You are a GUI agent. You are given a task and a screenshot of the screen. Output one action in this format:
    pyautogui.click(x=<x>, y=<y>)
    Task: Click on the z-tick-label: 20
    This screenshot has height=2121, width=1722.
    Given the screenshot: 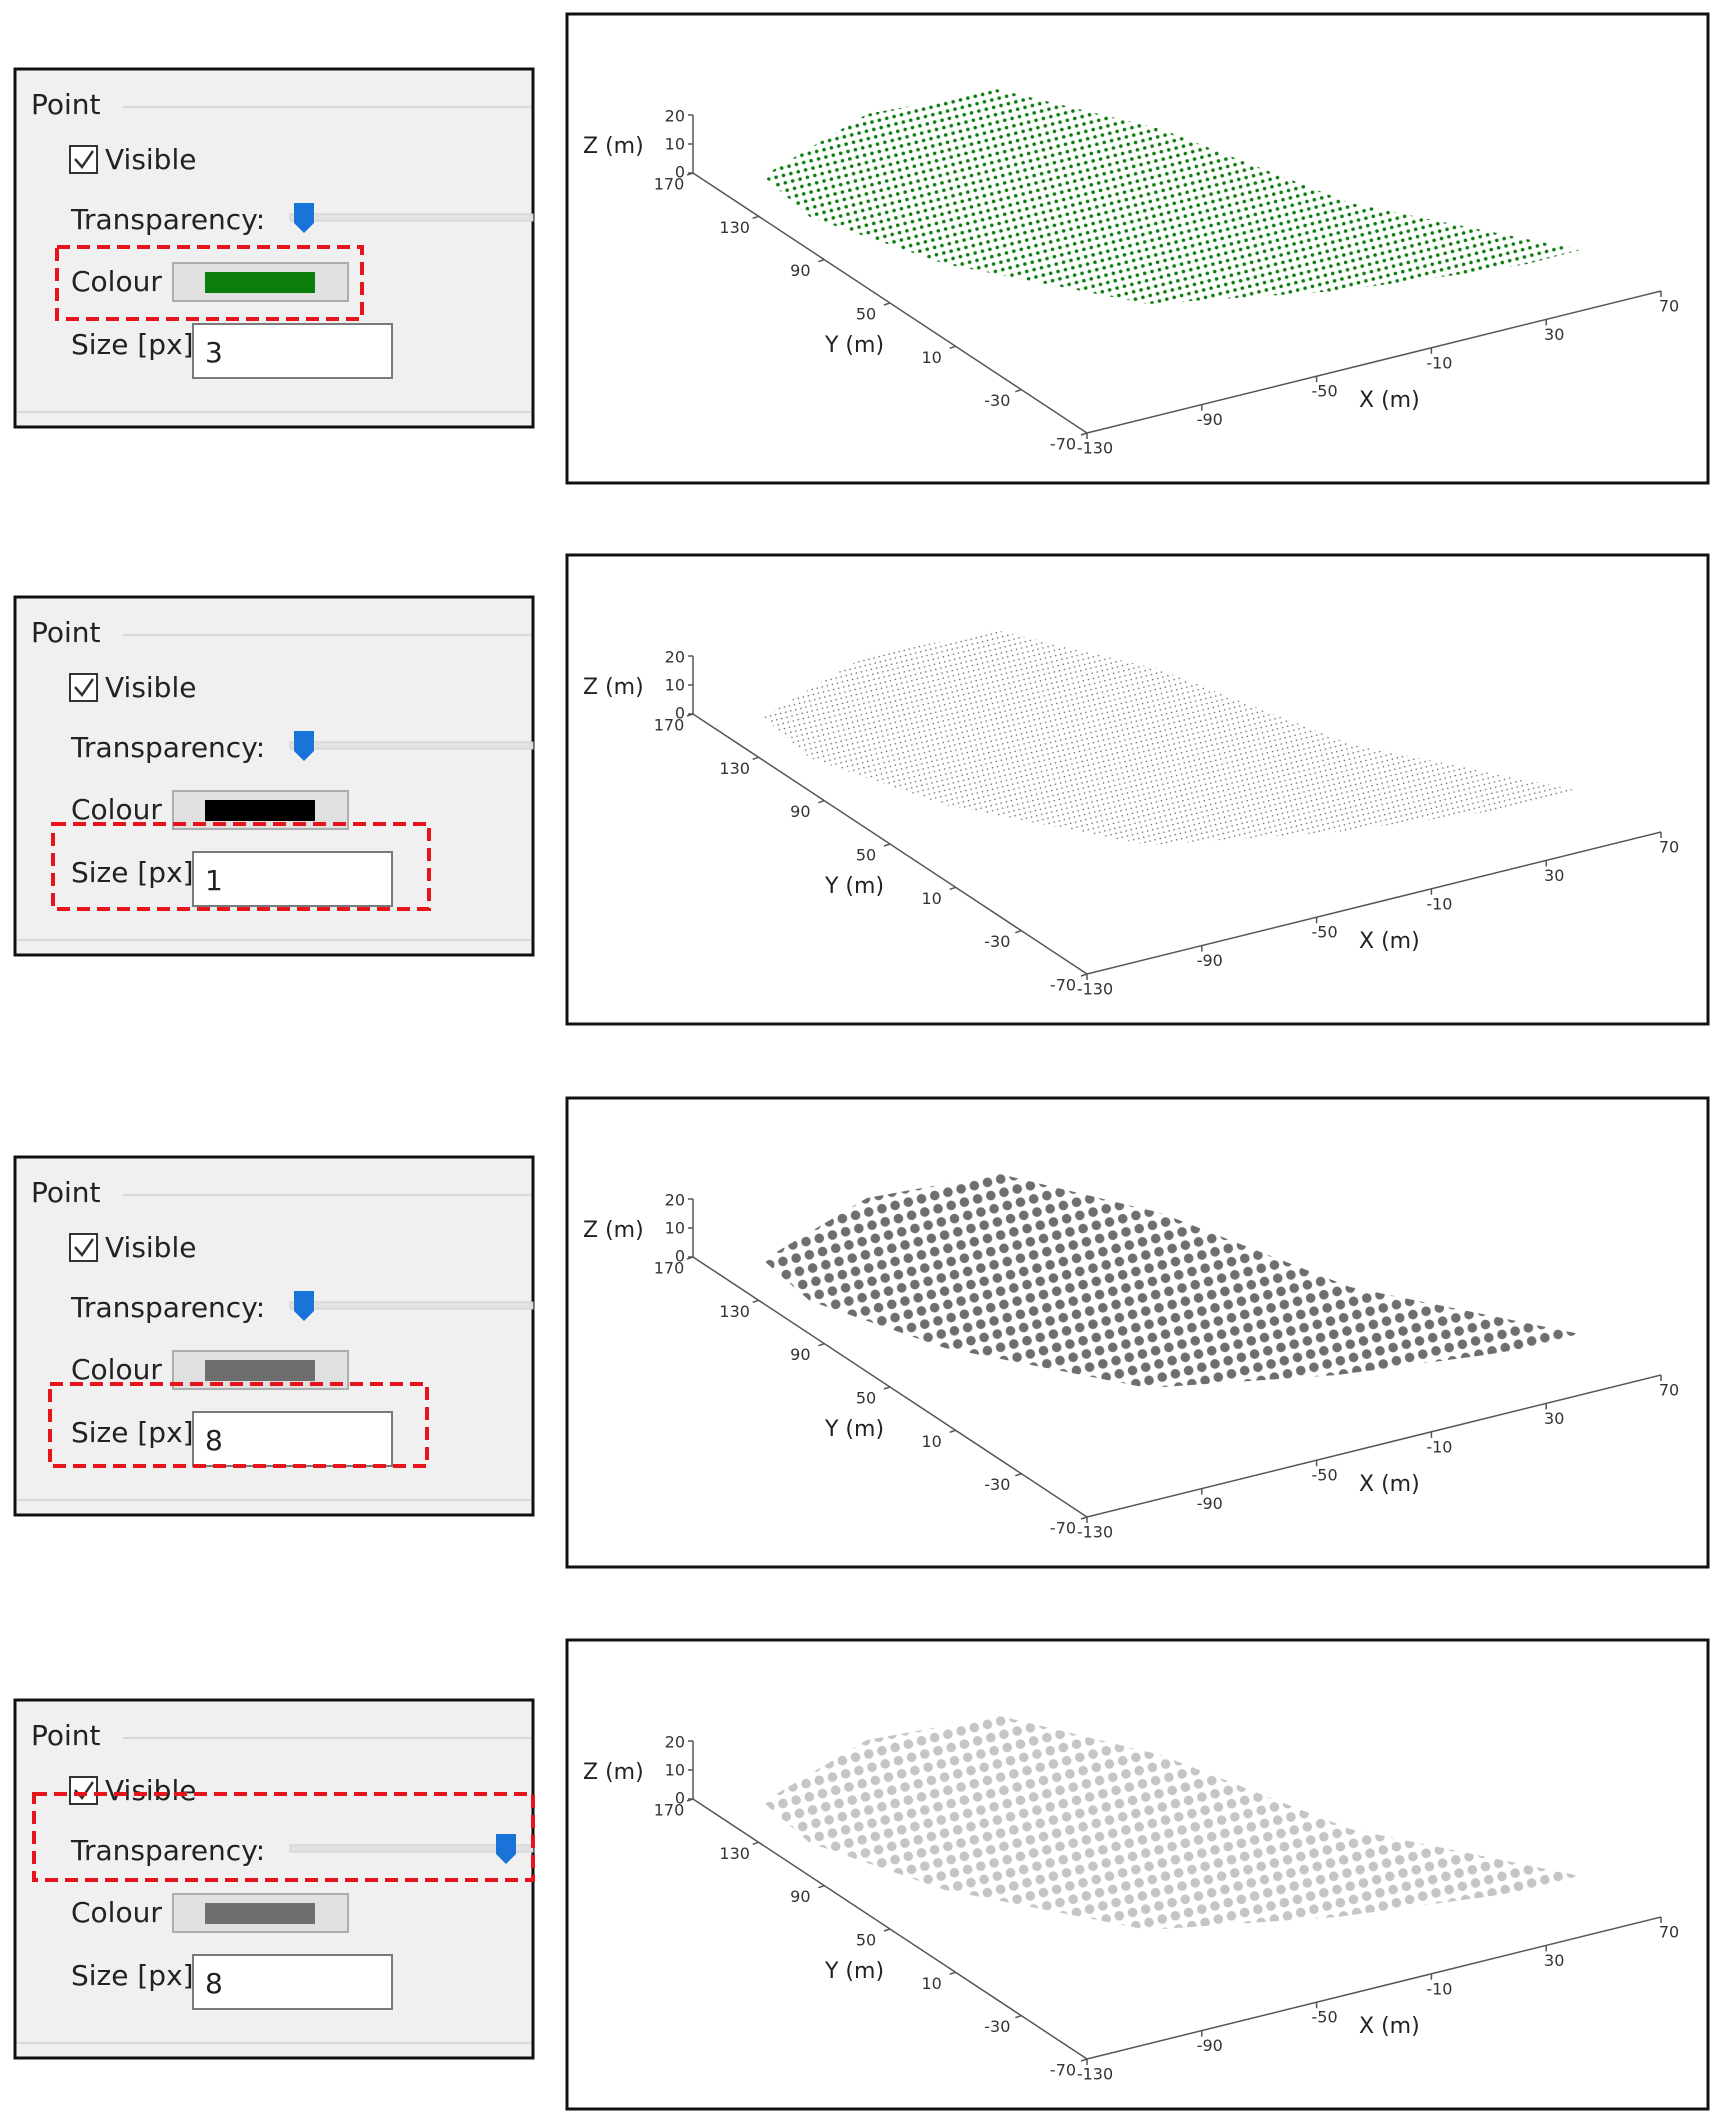 What is the action you would take?
    pyautogui.click(x=675, y=116)
    